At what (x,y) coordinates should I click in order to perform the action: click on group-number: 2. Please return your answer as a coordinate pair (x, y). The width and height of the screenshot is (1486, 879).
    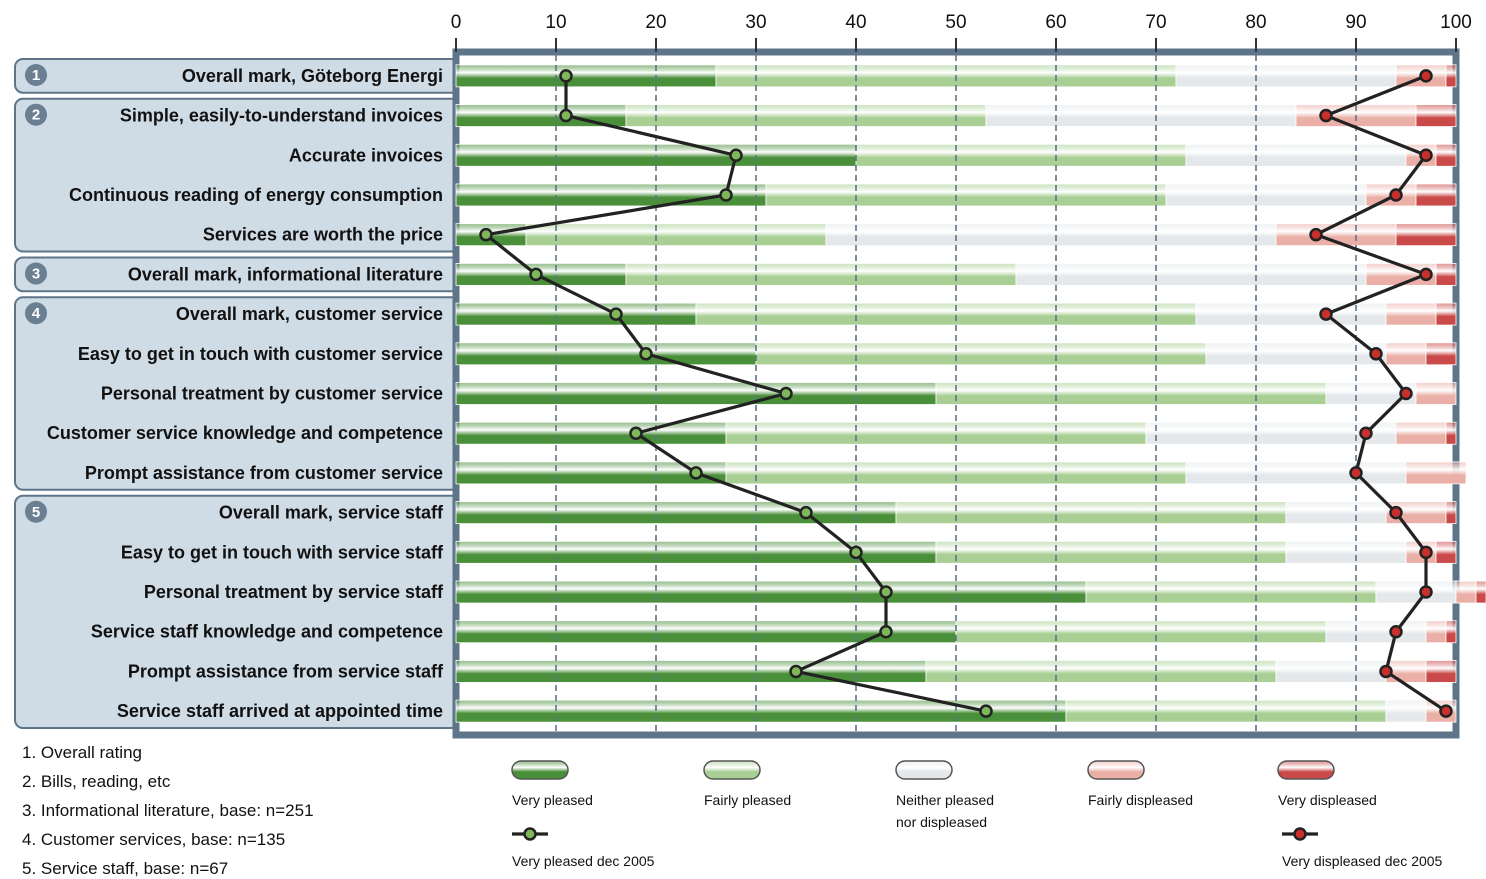
    Looking at the image, I should click on (36, 115).